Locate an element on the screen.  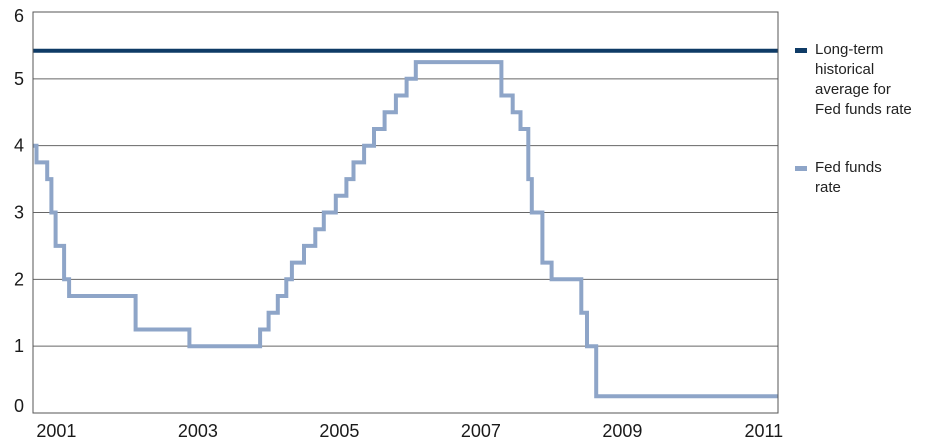
y-tick-label-5: 5 is located at coordinates (19, 79).